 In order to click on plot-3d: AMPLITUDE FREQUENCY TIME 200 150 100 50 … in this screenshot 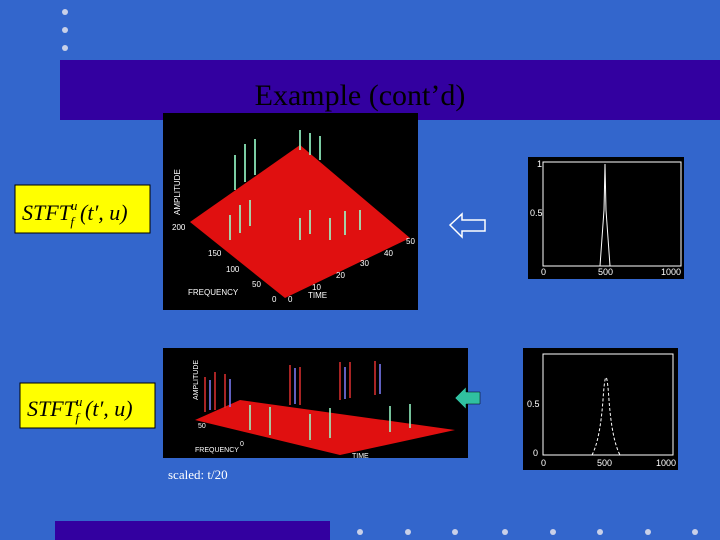, I will do `click(290, 211)`.